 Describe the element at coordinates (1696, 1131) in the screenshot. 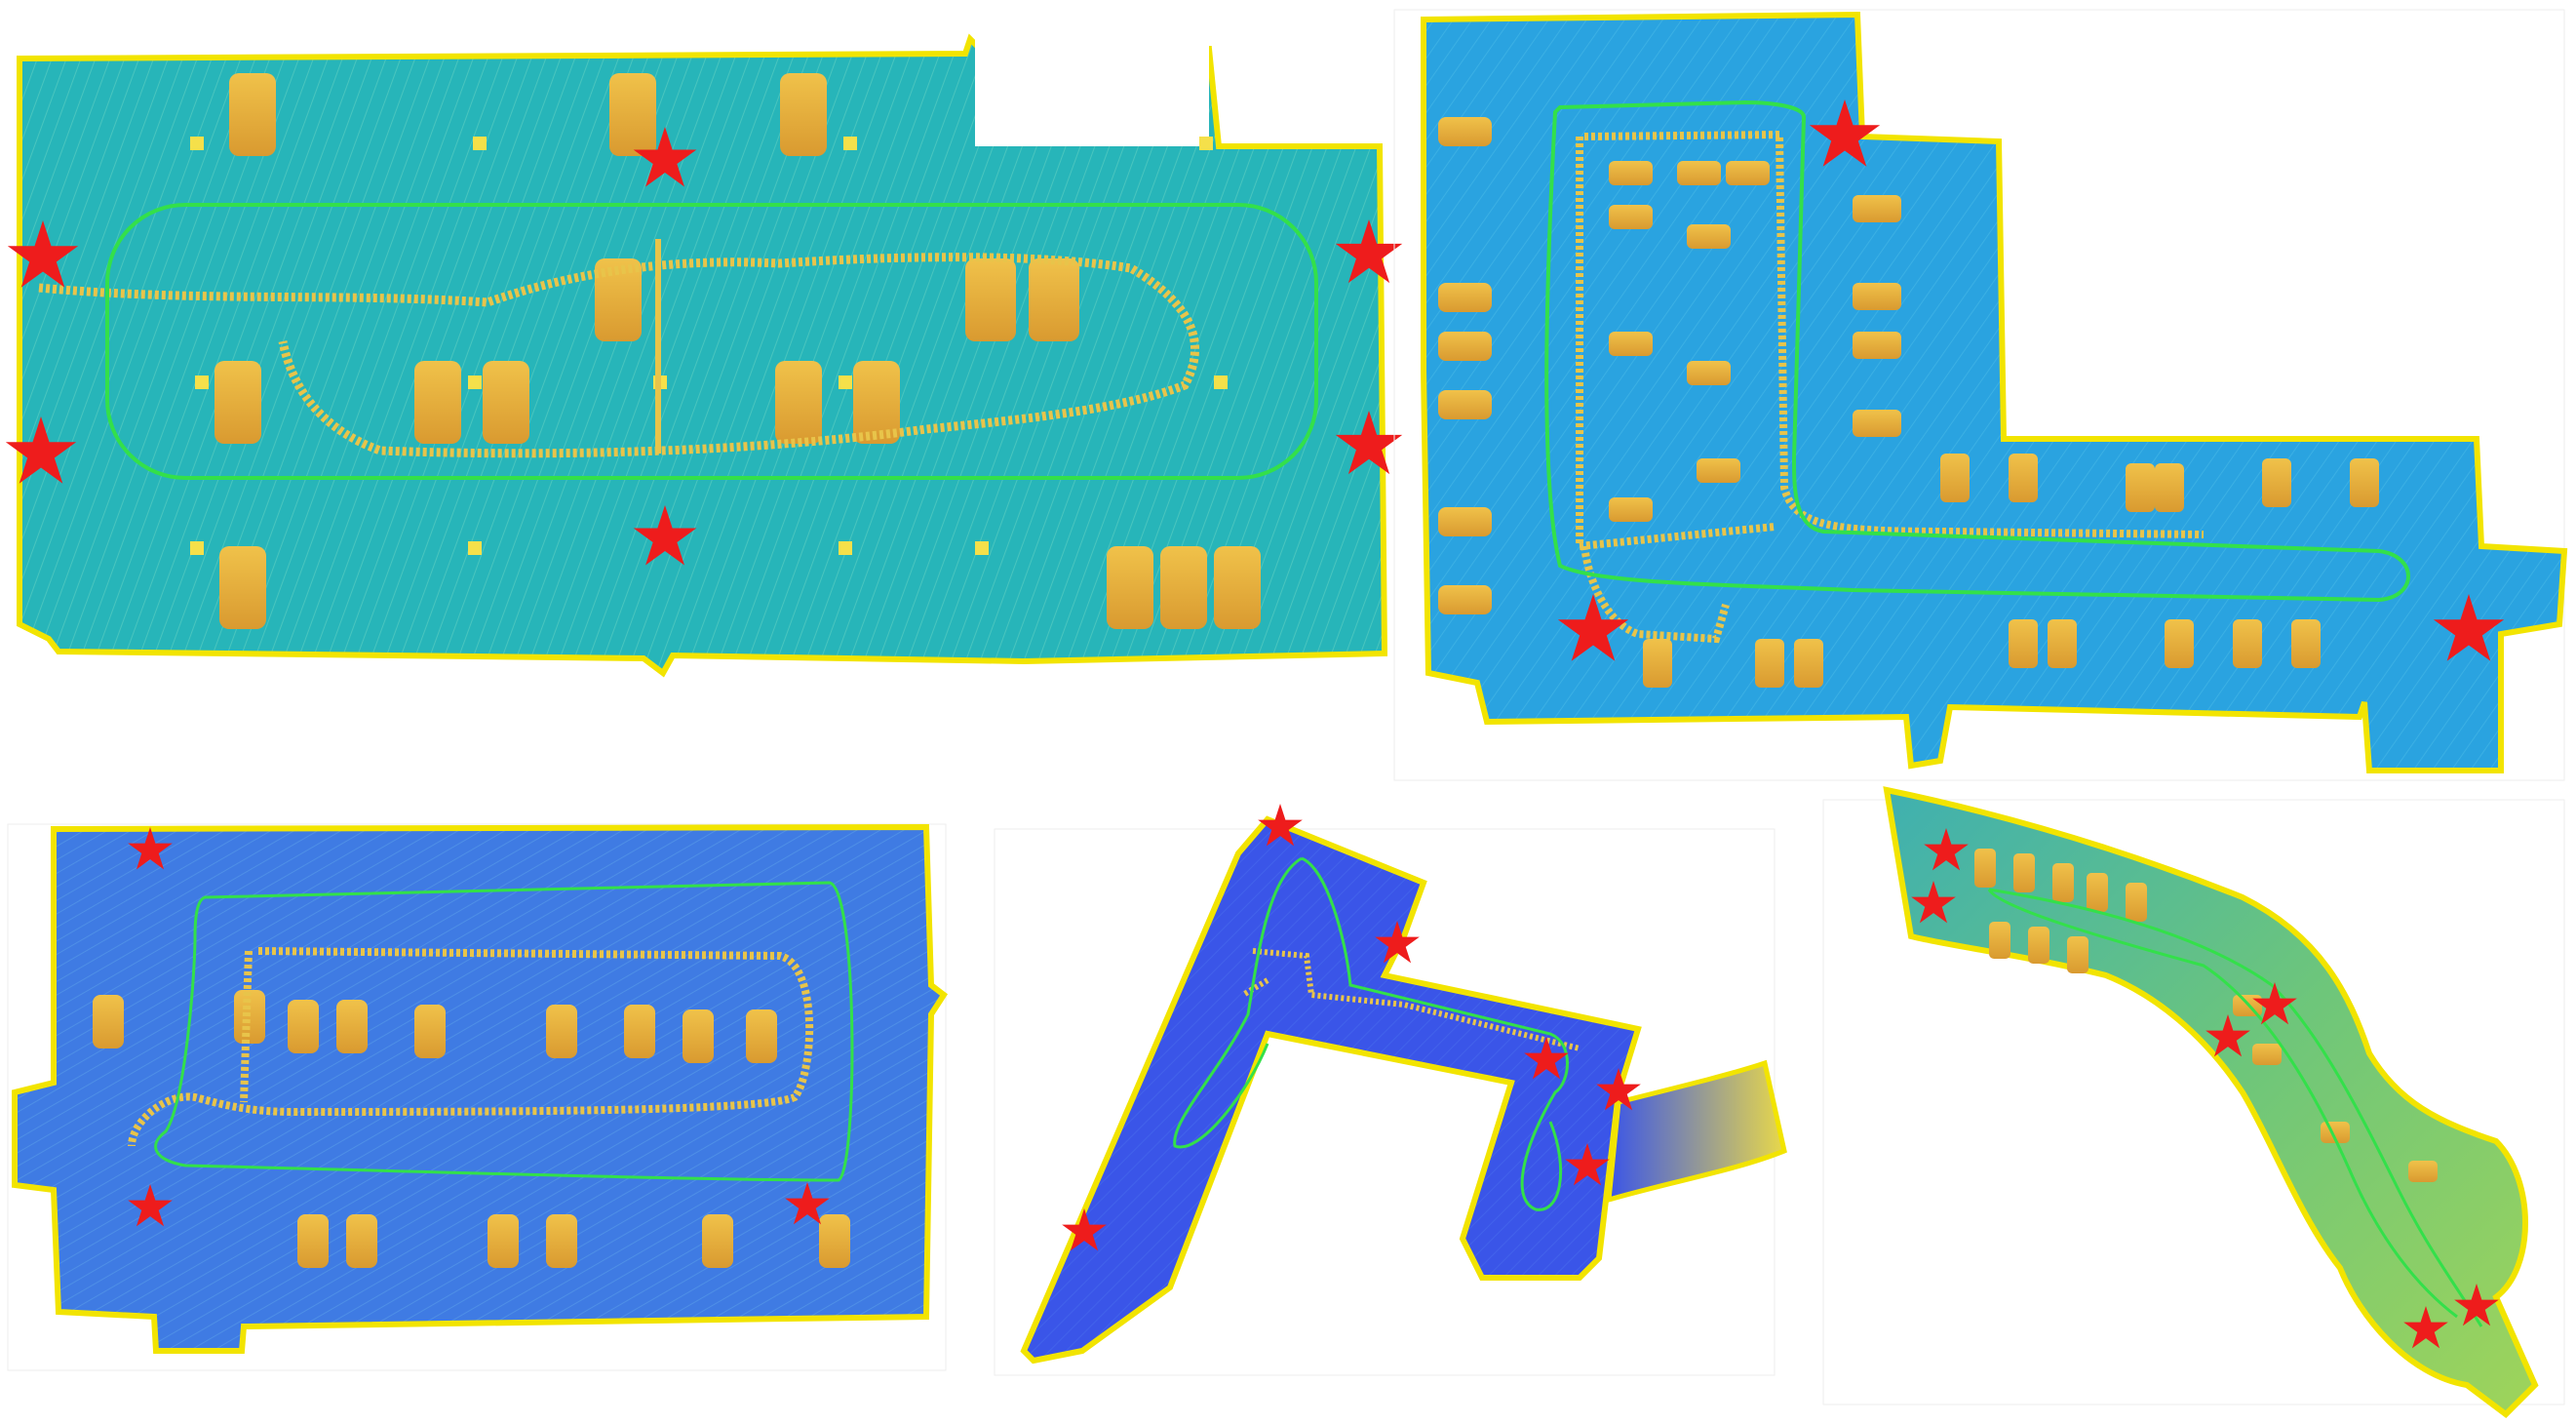

I see `map-tail` at that location.